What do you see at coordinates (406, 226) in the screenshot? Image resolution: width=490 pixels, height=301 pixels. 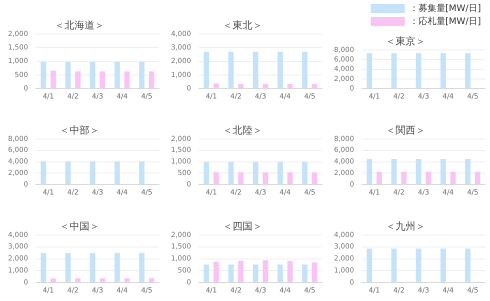 I see `chart-title: ＜九州＞` at bounding box center [406, 226].